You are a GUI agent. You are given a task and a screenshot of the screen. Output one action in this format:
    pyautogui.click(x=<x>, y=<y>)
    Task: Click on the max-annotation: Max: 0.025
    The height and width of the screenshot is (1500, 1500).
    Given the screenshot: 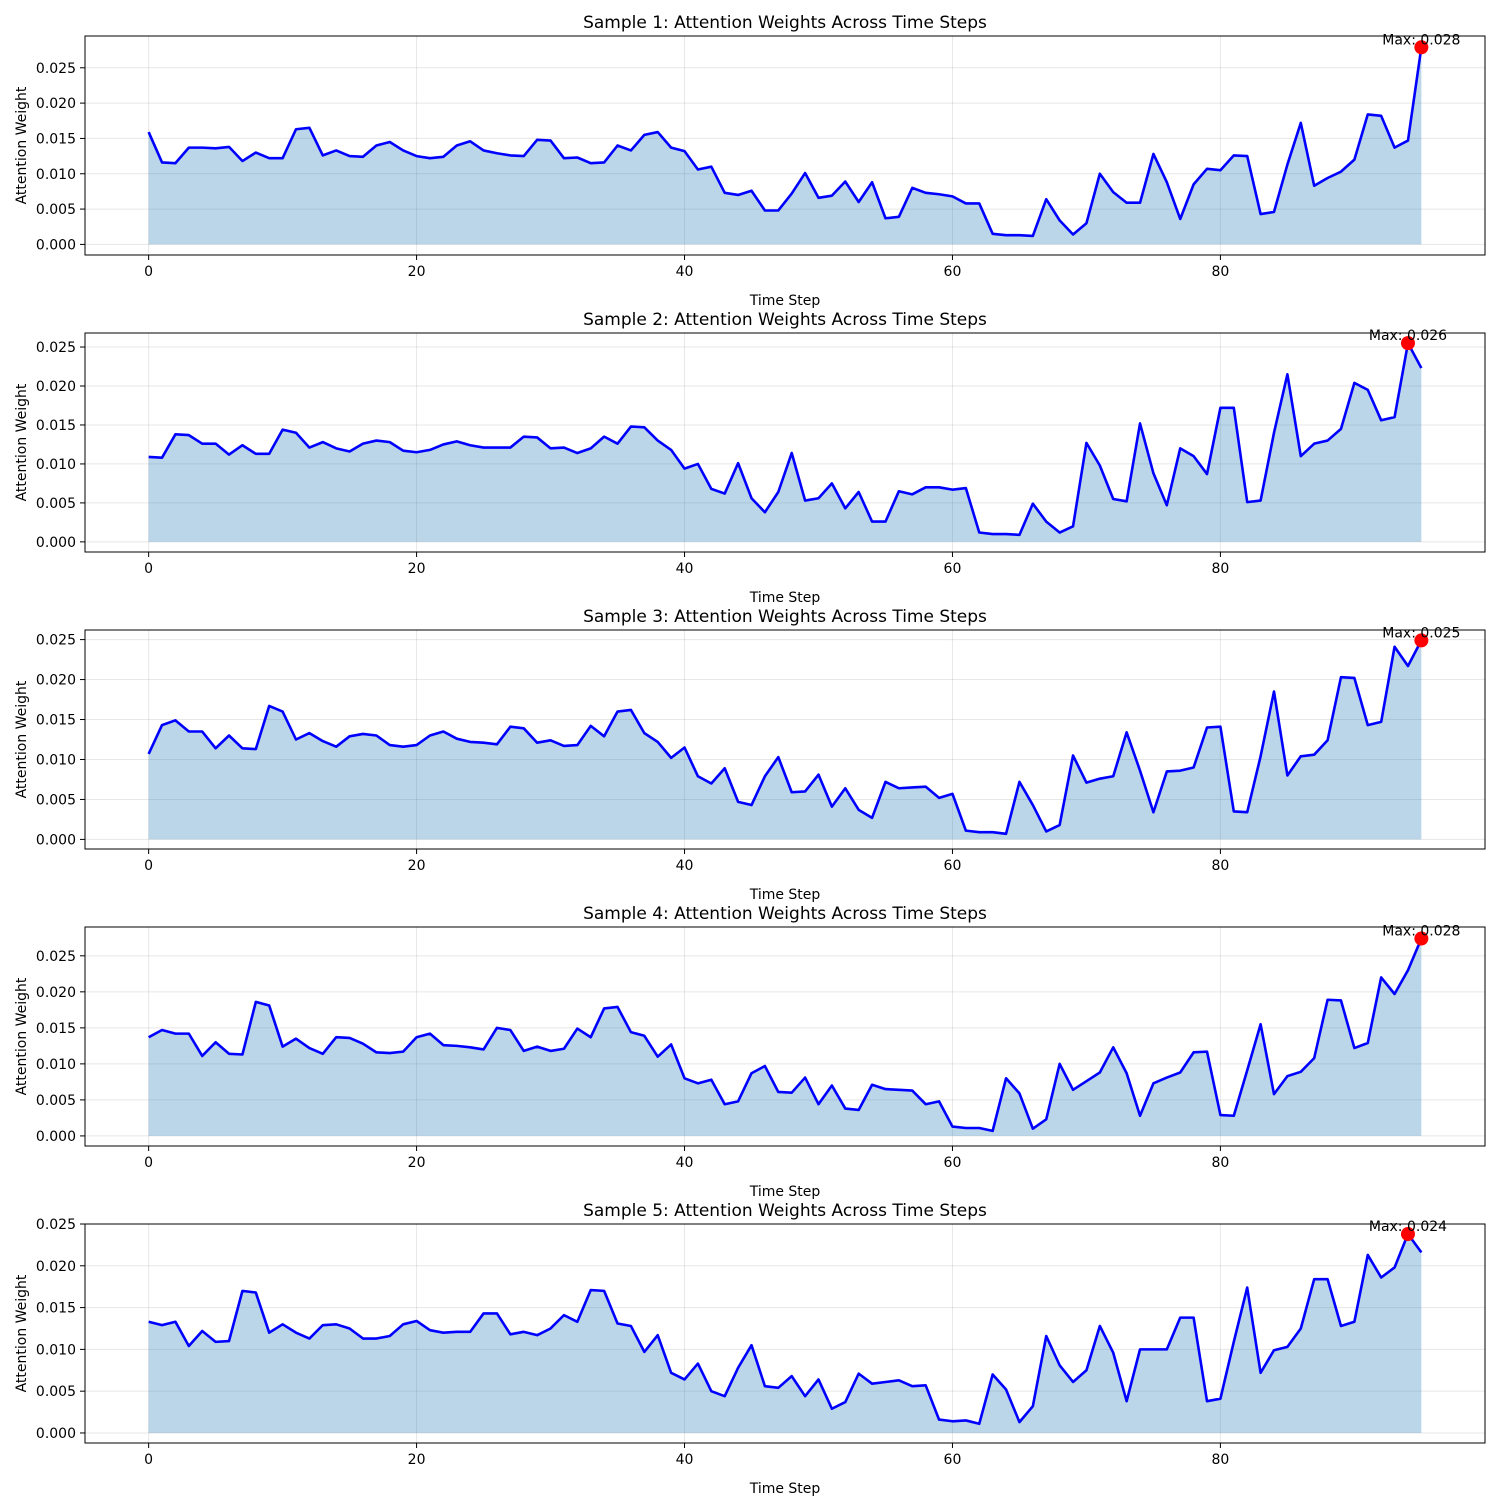 What is the action you would take?
    pyautogui.click(x=1421, y=633)
    